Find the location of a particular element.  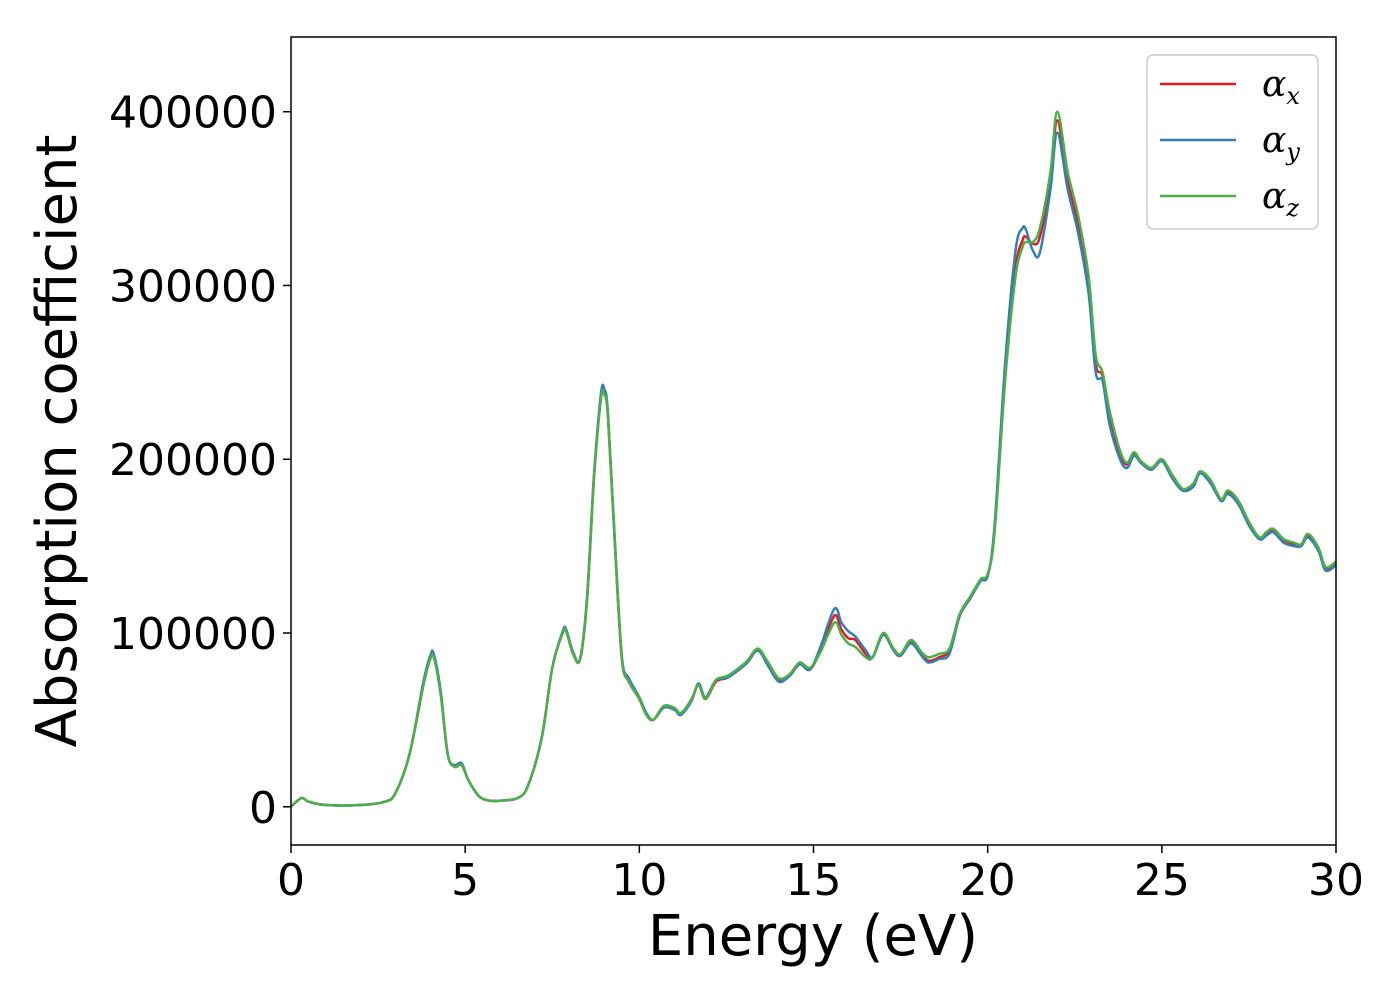

legend: αx αy αz is located at coordinates (1232, 142).